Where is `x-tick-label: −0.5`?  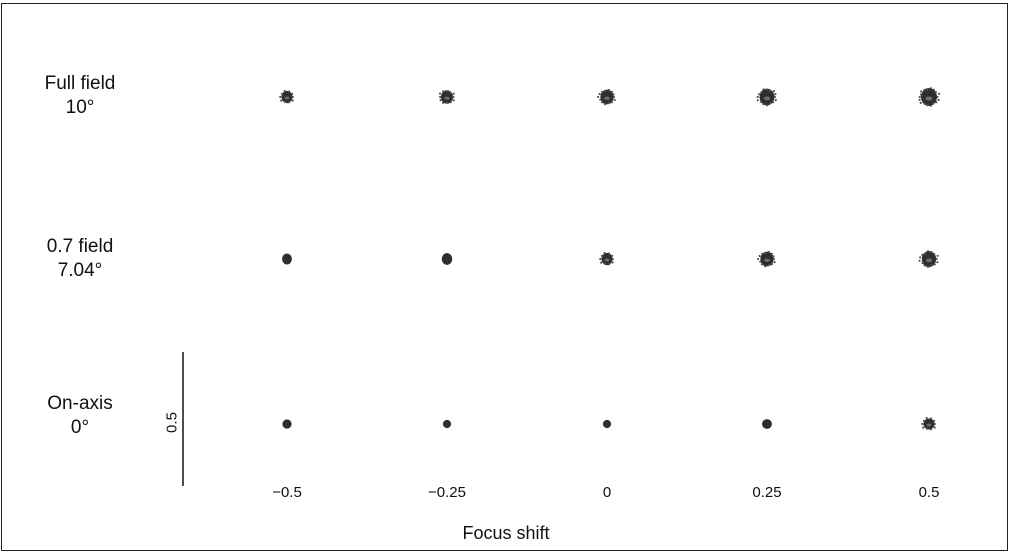 x-tick-label: −0.5 is located at coordinates (287, 492).